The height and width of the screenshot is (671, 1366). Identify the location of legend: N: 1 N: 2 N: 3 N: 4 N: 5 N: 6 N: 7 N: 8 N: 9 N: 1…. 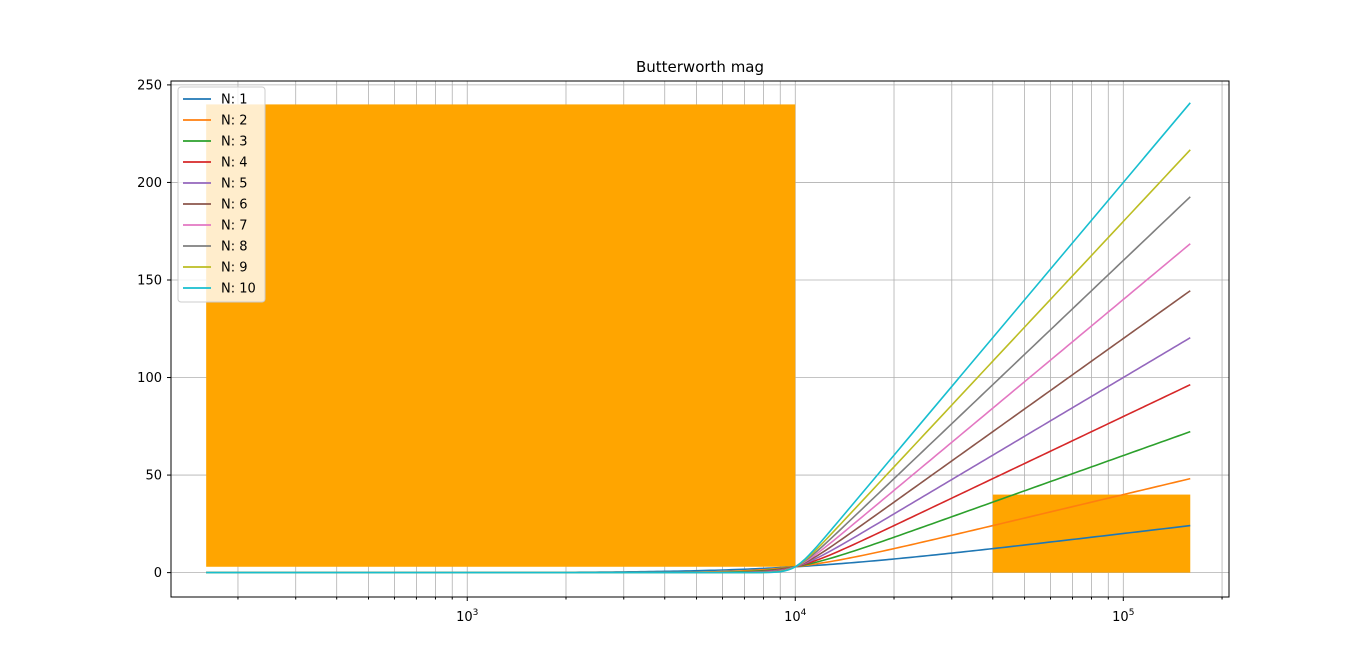
(221, 194).